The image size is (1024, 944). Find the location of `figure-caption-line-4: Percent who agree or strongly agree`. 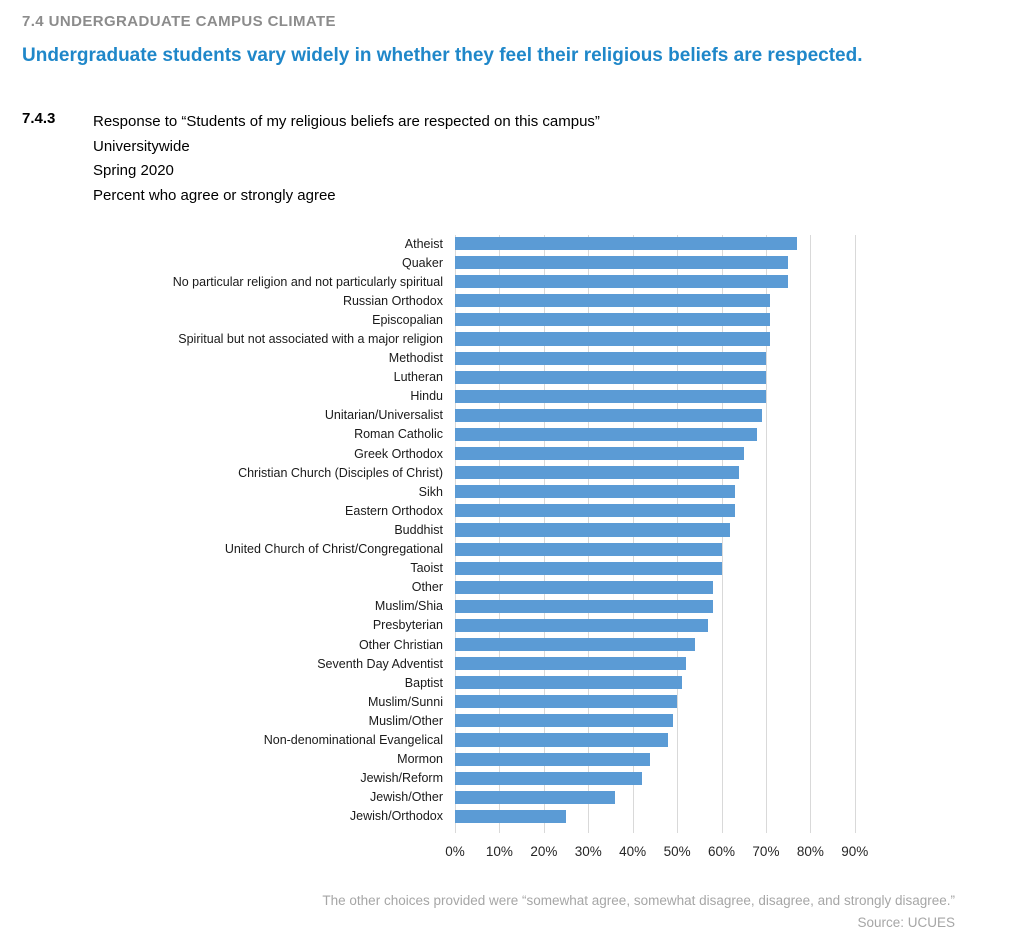

figure-caption-line-4: Percent who agree or strongly agree is located at coordinates (214, 195).